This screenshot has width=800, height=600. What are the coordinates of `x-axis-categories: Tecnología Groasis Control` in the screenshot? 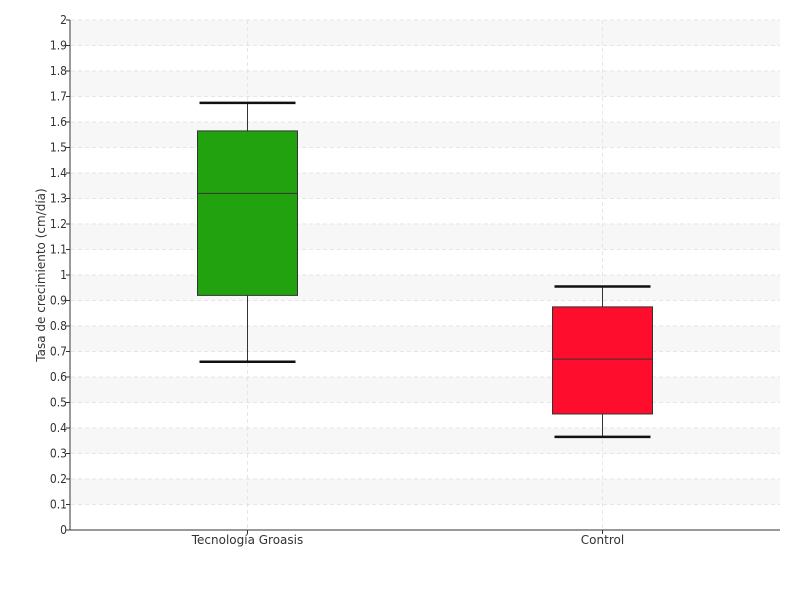 It's located at (407, 538).